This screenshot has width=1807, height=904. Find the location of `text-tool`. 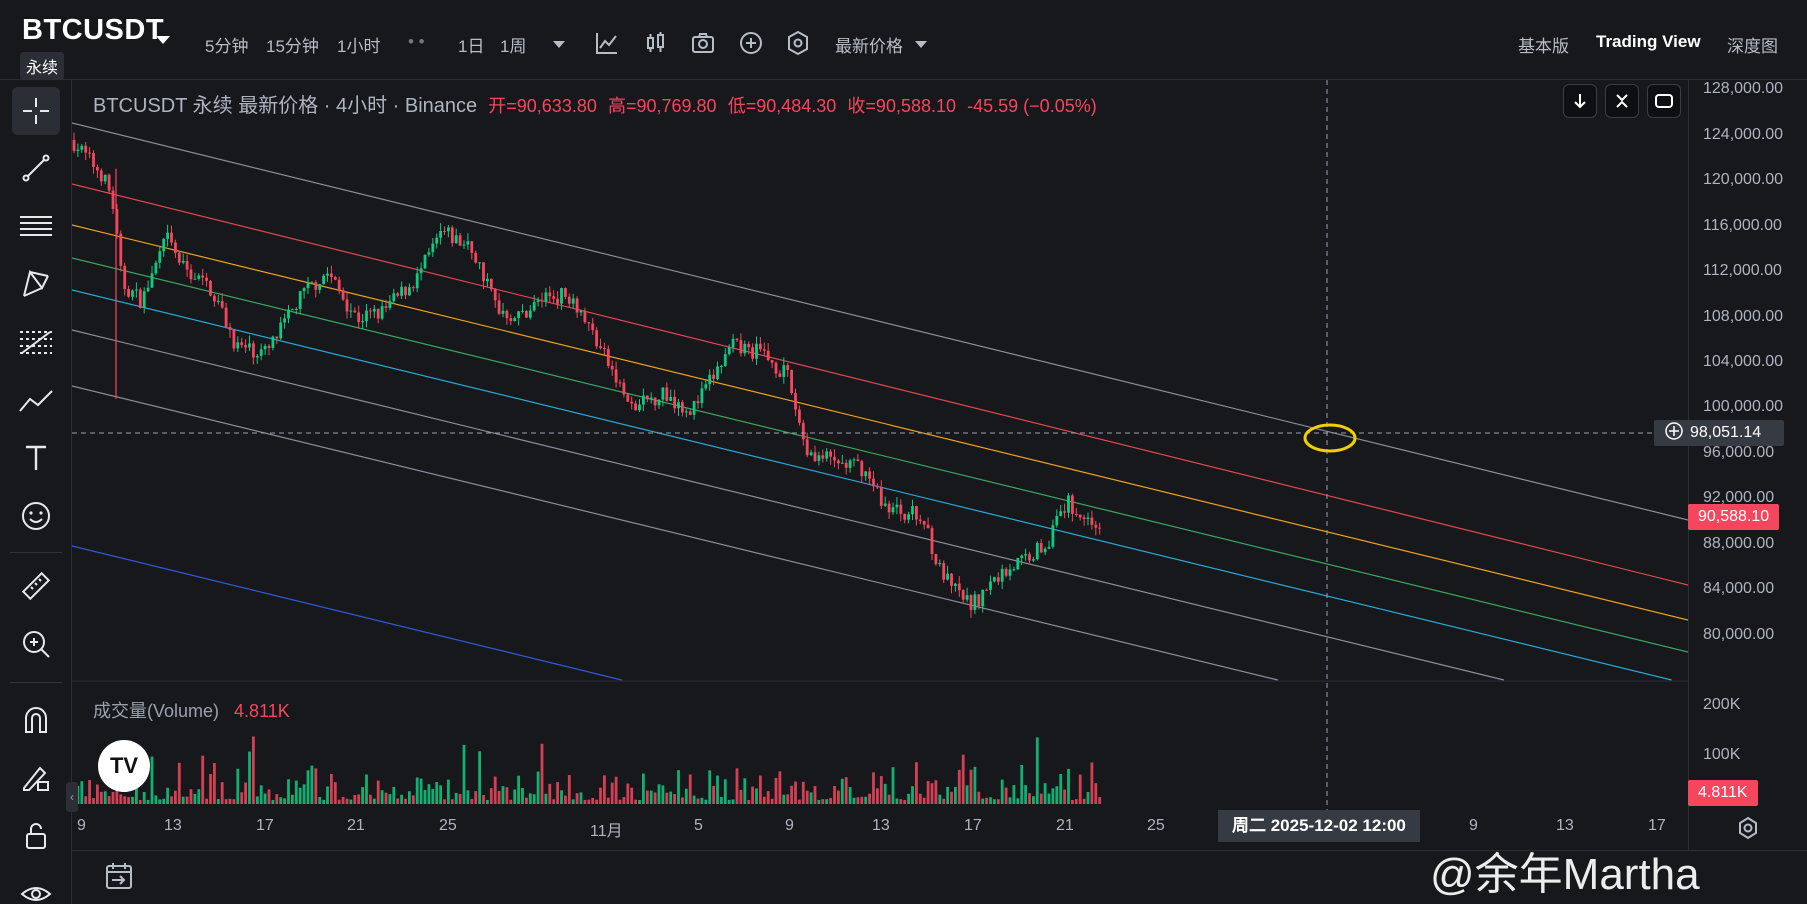

text-tool is located at coordinates (36, 458).